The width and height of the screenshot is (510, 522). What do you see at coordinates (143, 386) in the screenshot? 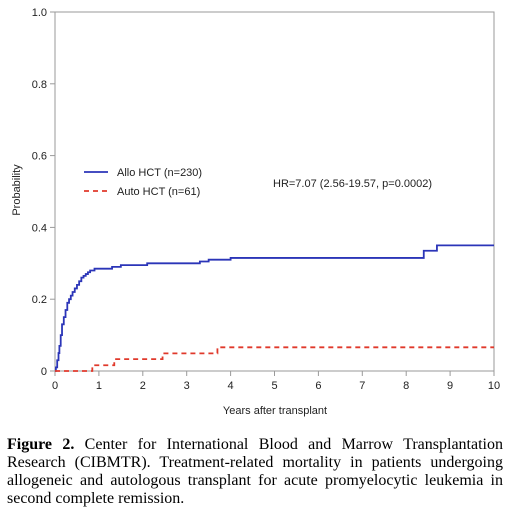
I see `x-tick-label: 2` at bounding box center [143, 386].